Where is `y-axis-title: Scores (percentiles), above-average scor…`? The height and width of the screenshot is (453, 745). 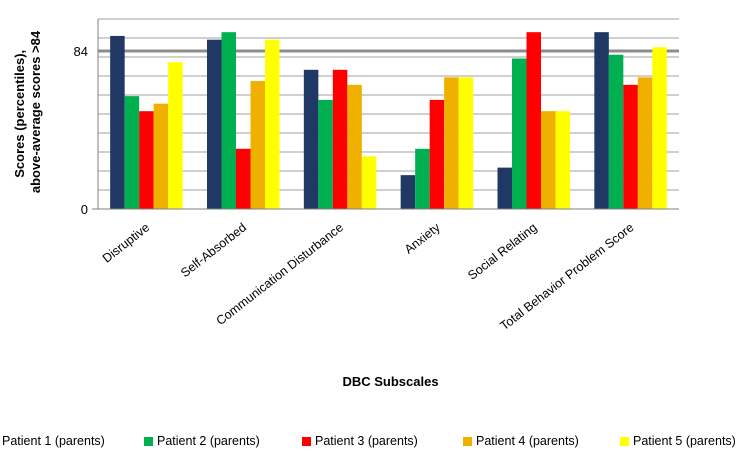
y-axis-title: Scores (percentiles), above-average scor… is located at coordinates (27, 111).